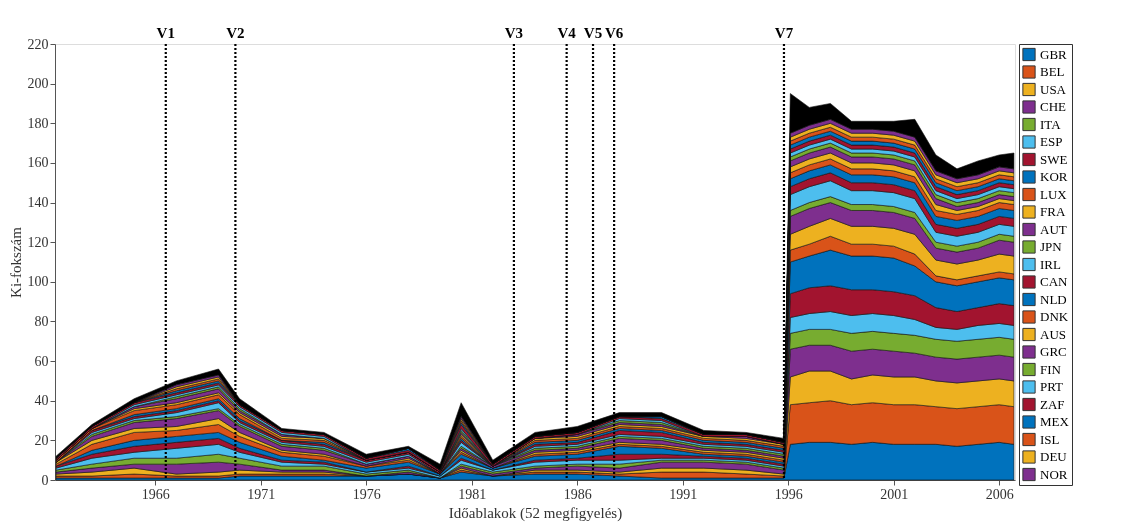  What do you see at coordinates (1051, 141) in the screenshot?
I see `legend-label: ESP` at bounding box center [1051, 141].